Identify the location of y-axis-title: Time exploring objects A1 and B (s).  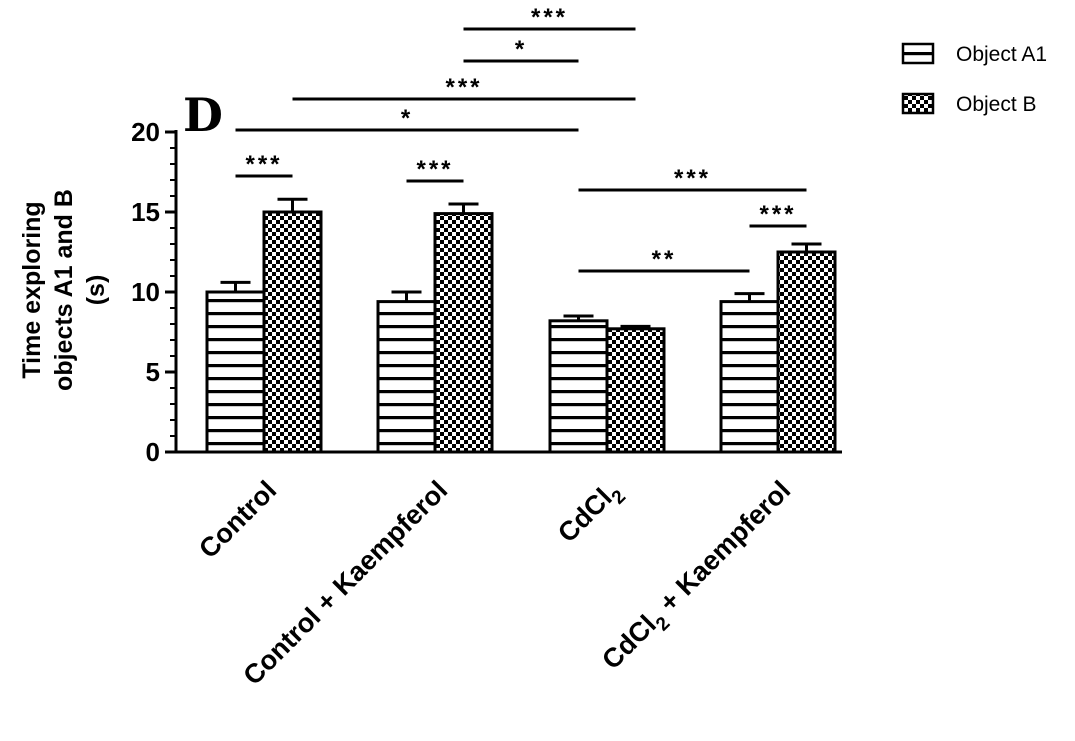
(64, 290).